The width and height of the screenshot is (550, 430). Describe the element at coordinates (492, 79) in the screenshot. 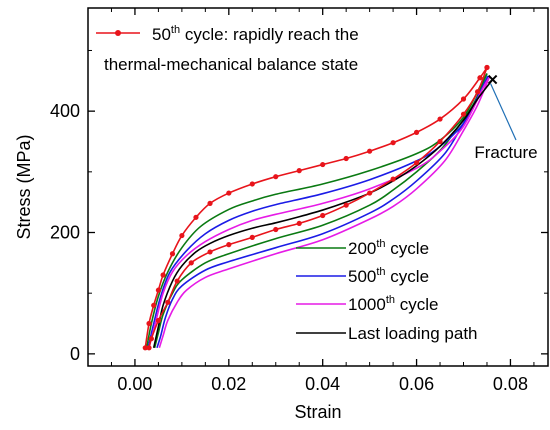

I see `fracture-mark` at that location.